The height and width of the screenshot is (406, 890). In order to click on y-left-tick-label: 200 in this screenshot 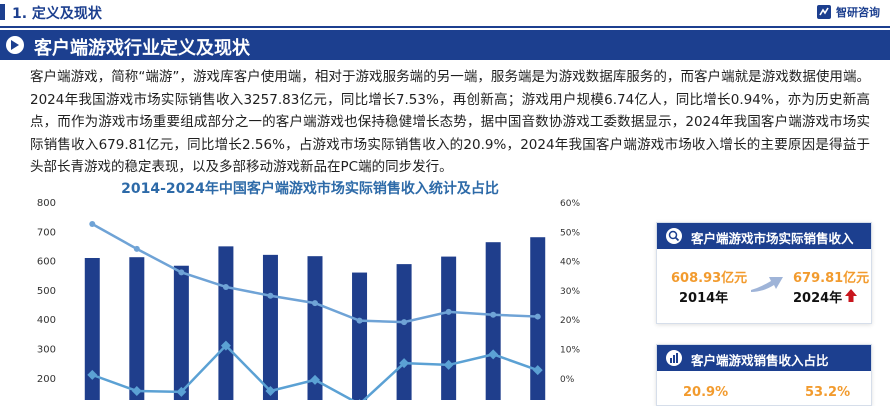, I will do `click(46, 379)`.